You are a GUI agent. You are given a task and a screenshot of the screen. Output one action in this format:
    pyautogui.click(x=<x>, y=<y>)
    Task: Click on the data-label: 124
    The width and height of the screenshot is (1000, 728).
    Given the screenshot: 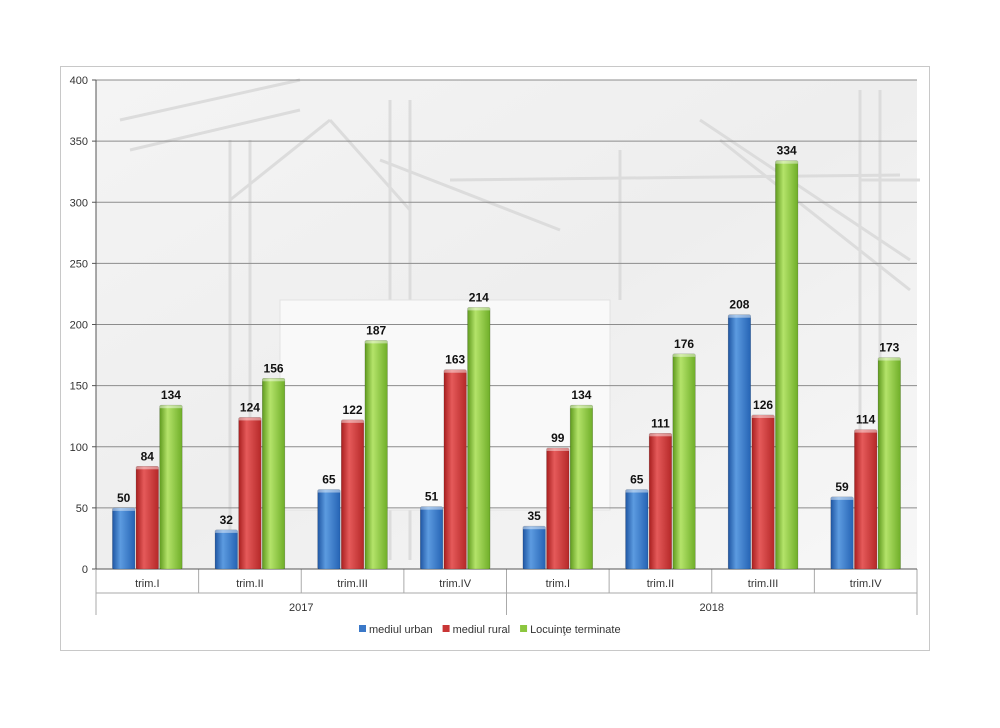 What is the action you would take?
    pyautogui.click(x=250, y=407)
    